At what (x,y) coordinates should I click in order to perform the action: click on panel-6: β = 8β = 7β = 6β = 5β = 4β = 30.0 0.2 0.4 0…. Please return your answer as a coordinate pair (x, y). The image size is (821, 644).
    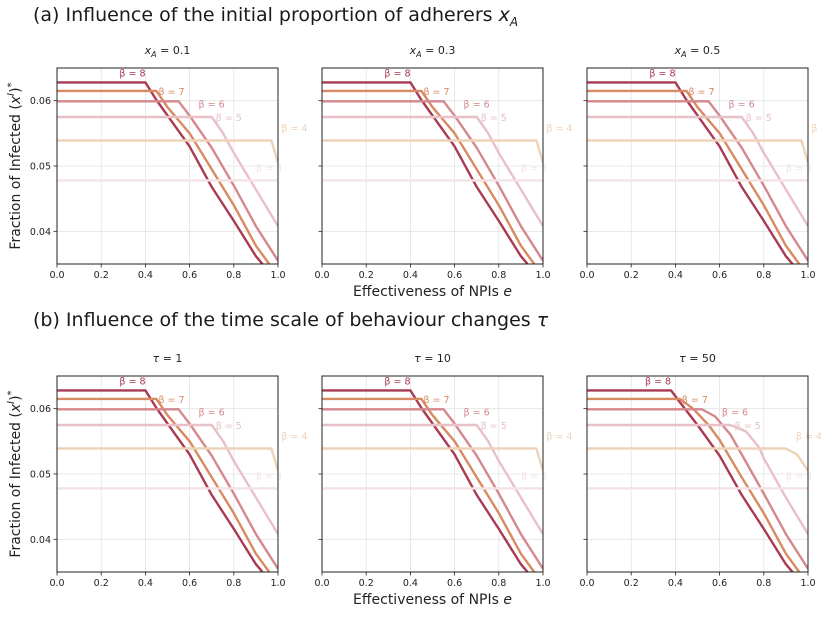
    Looking at the image, I should click on (700, 470).